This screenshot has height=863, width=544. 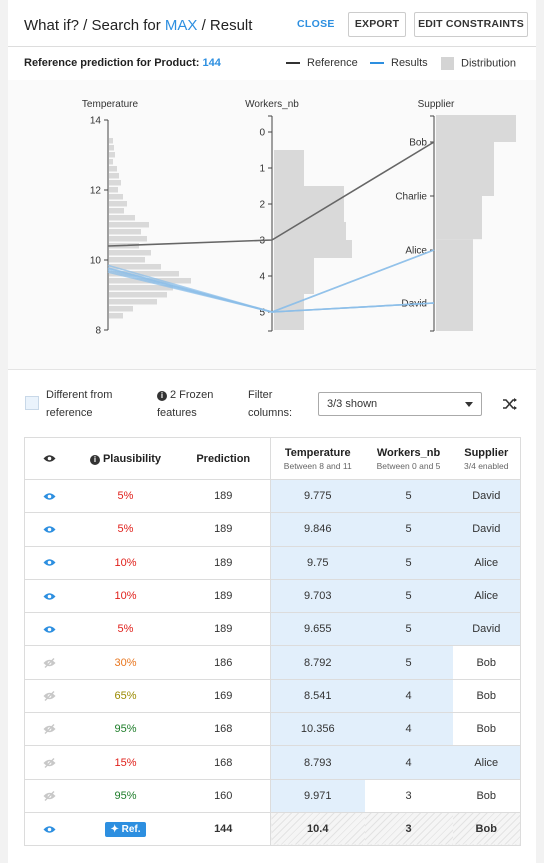 What do you see at coordinates (223, 796) in the screenshot?
I see `prediction-cell: 160` at bounding box center [223, 796].